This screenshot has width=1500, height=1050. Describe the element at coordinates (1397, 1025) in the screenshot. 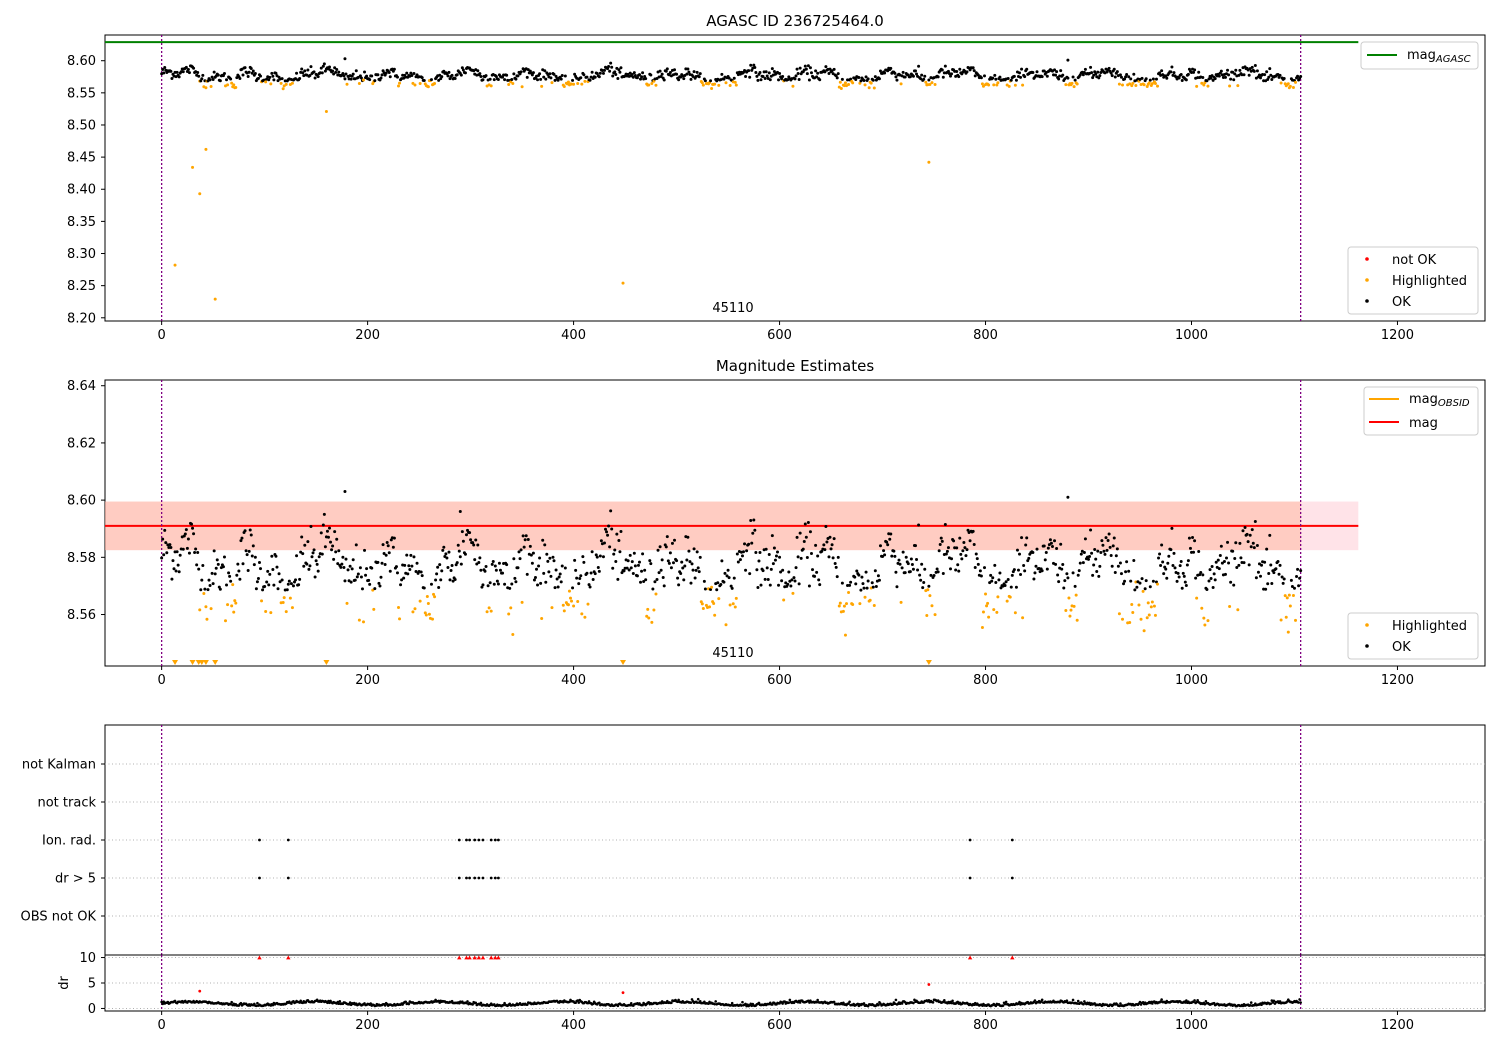

I see `dr-x-tick-label-6: 1200` at that location.